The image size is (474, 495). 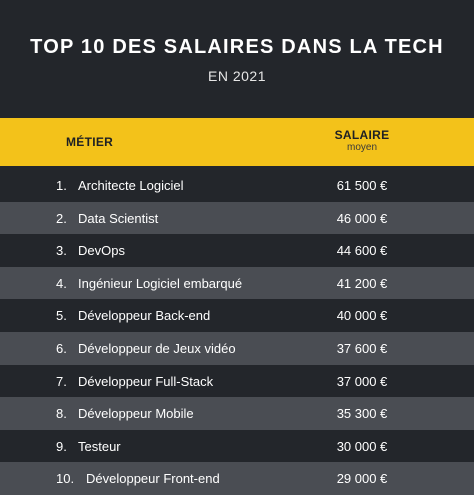 I want to click on column-header-metier: MÉTIER, so click(x=90, y=142).